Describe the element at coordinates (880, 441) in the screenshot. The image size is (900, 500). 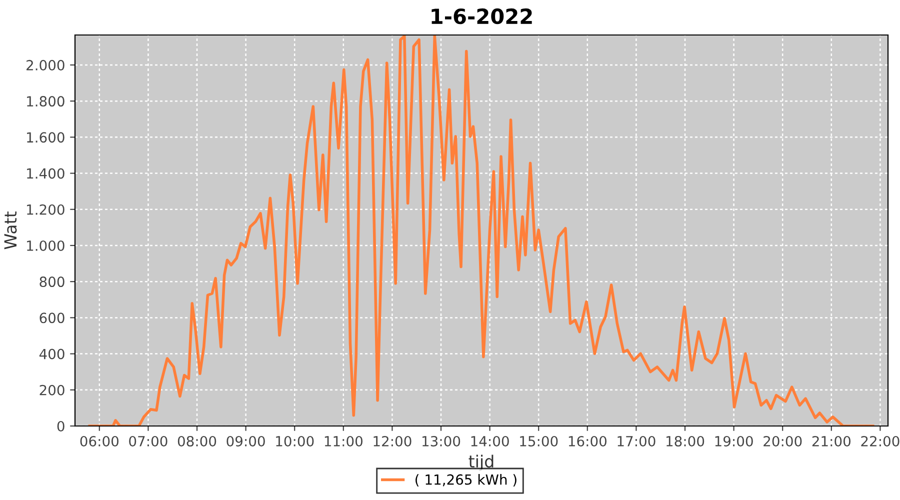
I see `x-tick-label: 22:00` at that location.